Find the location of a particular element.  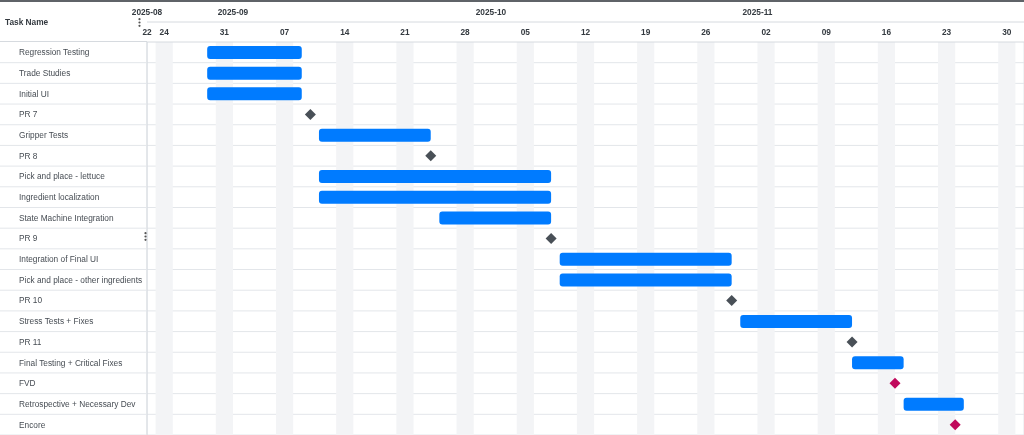

x2-tick-label: 2025-10 is located at coordinates (491, 11).